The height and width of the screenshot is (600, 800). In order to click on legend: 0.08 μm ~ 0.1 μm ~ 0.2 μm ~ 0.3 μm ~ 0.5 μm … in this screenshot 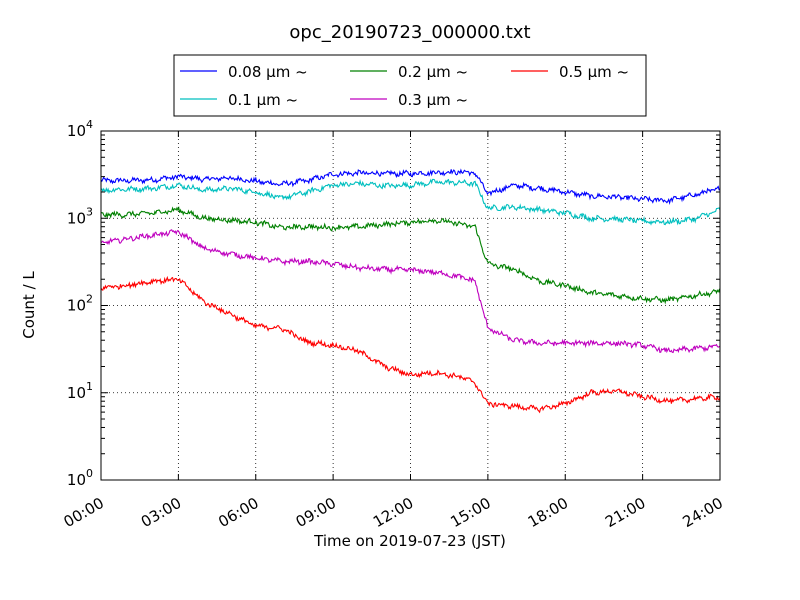, I will do `click(410, 85)`.